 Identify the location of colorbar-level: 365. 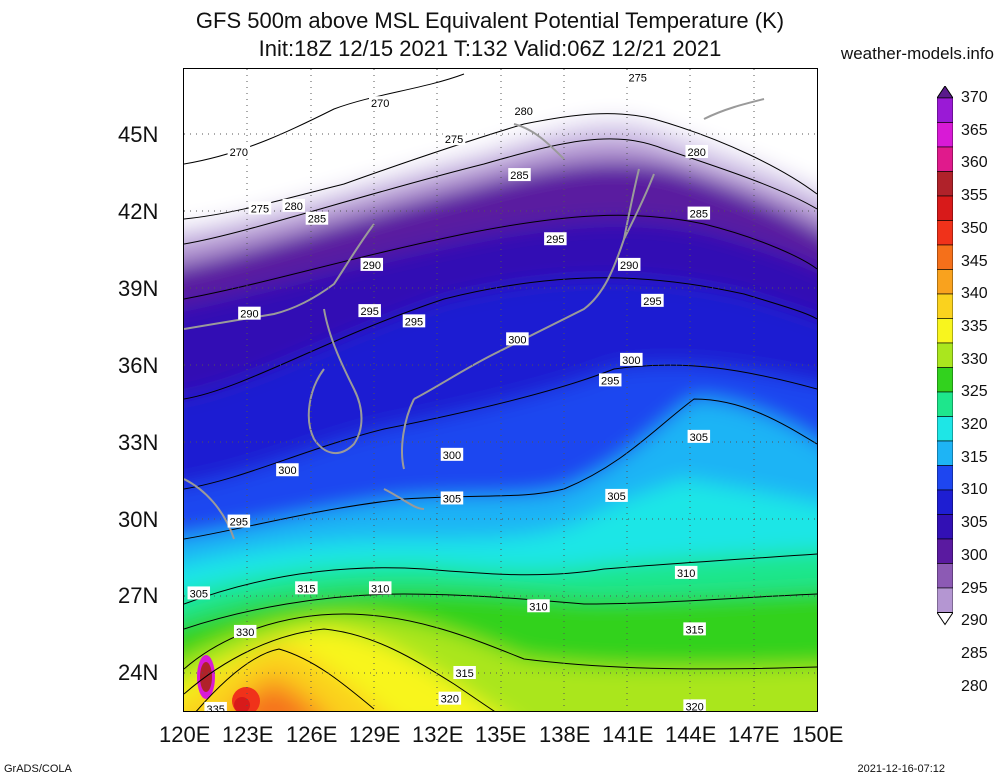
(974, 130).